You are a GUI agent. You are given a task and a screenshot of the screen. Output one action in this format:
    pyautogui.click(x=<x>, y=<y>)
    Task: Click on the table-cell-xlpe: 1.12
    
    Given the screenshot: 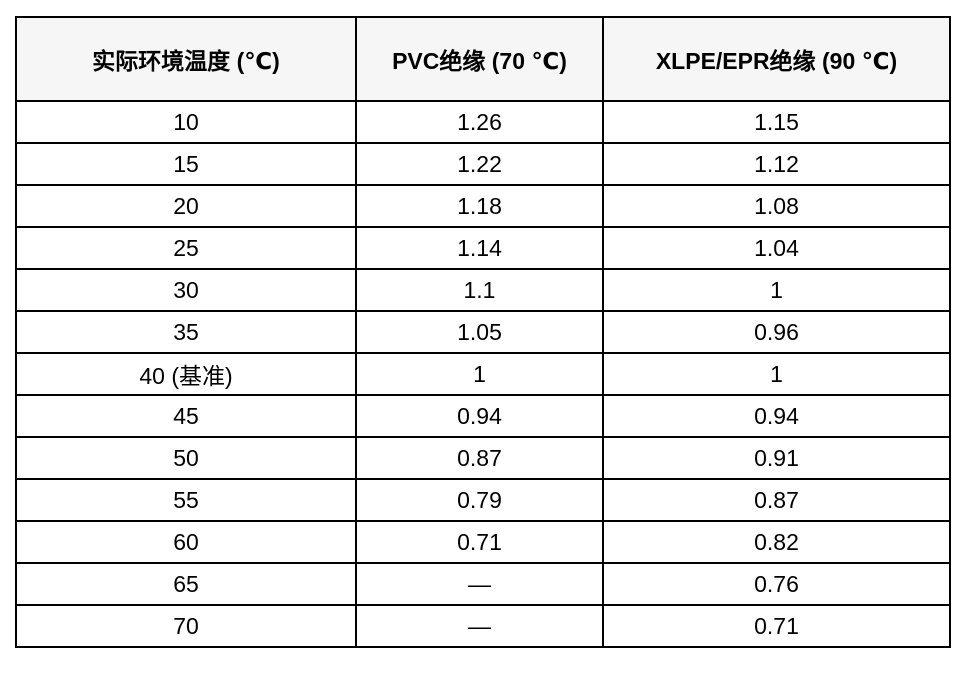 What is the action you would take?
    pyautogui.click(x=776, y=164)
    